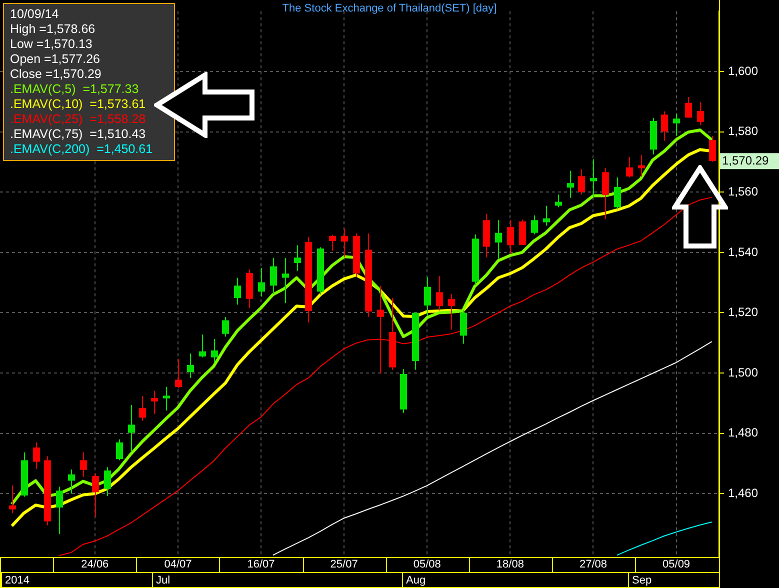  Describe the element at coordinates (344, 564) in the screenshot. I see `x-tick-label: 25/07` at that location.